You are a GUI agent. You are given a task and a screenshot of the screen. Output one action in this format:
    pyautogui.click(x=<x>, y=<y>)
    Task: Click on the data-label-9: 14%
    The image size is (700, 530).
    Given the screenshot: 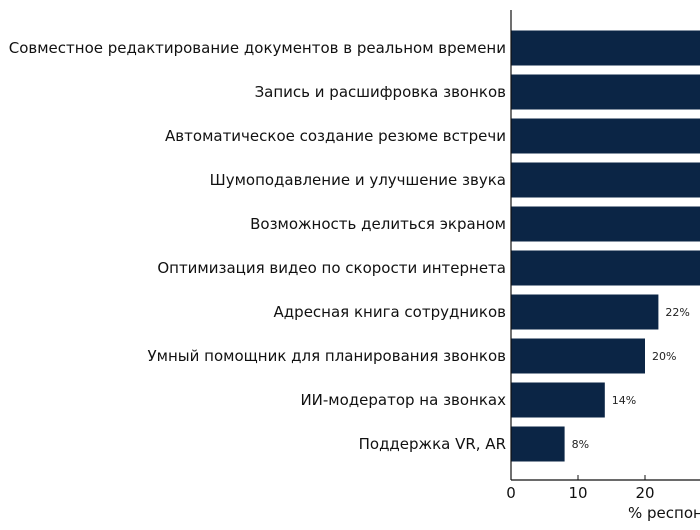 What is the action you would take?
    pyautogui.click(x=624, y=400)
    